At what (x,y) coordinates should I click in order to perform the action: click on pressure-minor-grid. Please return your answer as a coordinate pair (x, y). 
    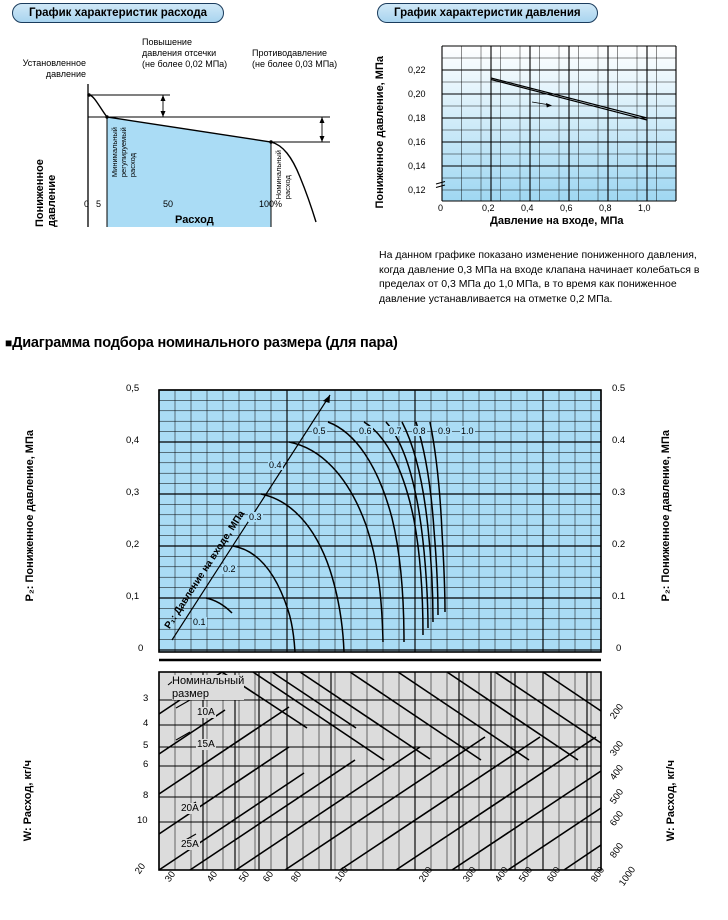
    Looking at the image, I should click on (559, 123).